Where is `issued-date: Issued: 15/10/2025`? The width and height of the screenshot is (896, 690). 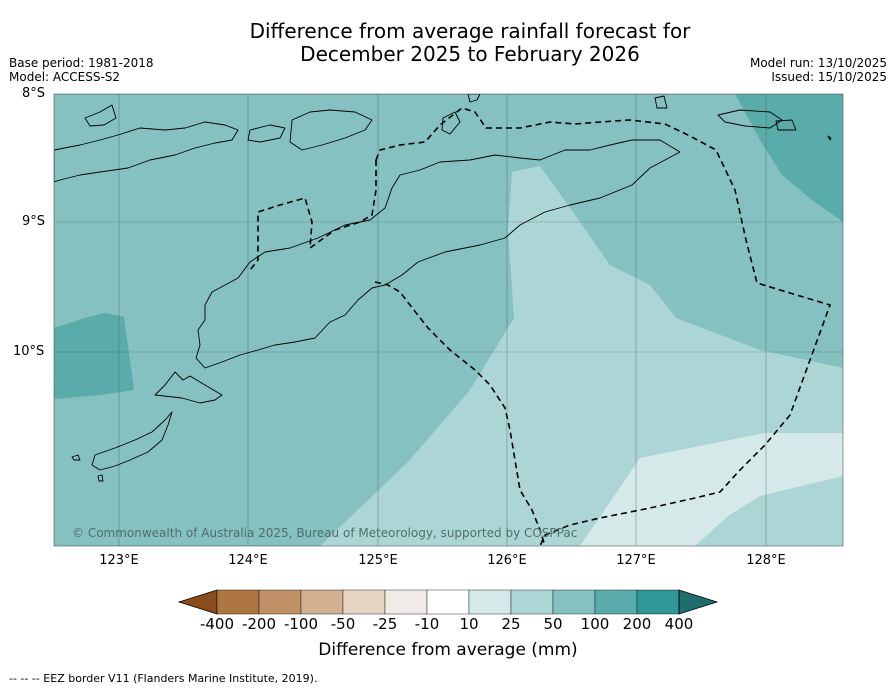 issued-date: Issued: 15/10/2025 is located at coordinates (829, 77).